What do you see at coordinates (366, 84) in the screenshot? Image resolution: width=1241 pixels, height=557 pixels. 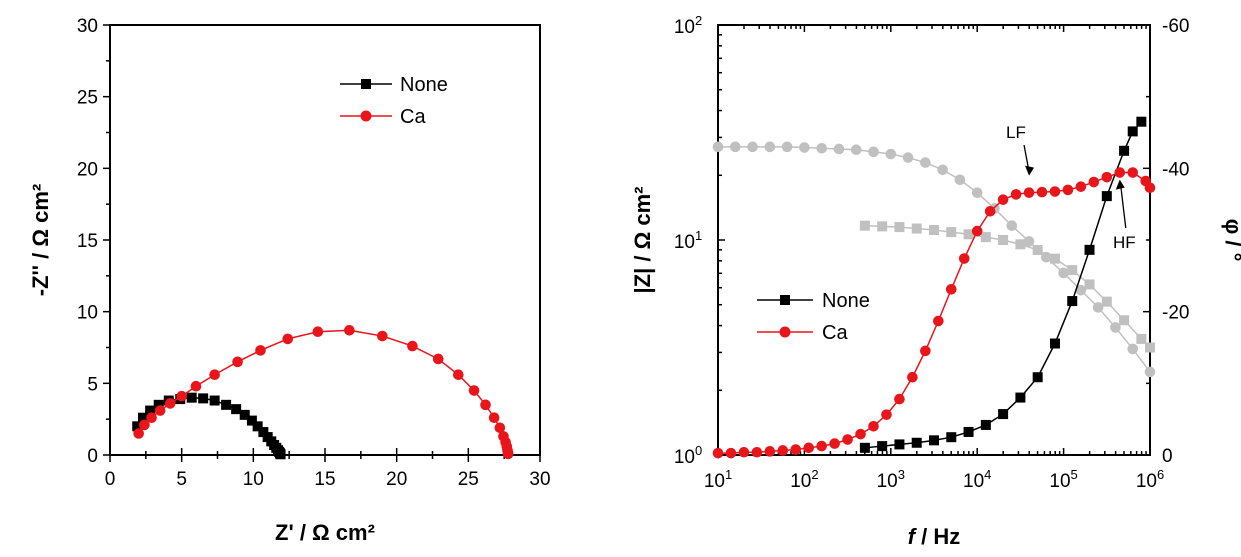 I see `legend-marker-none` at bounding box center [366, 84].